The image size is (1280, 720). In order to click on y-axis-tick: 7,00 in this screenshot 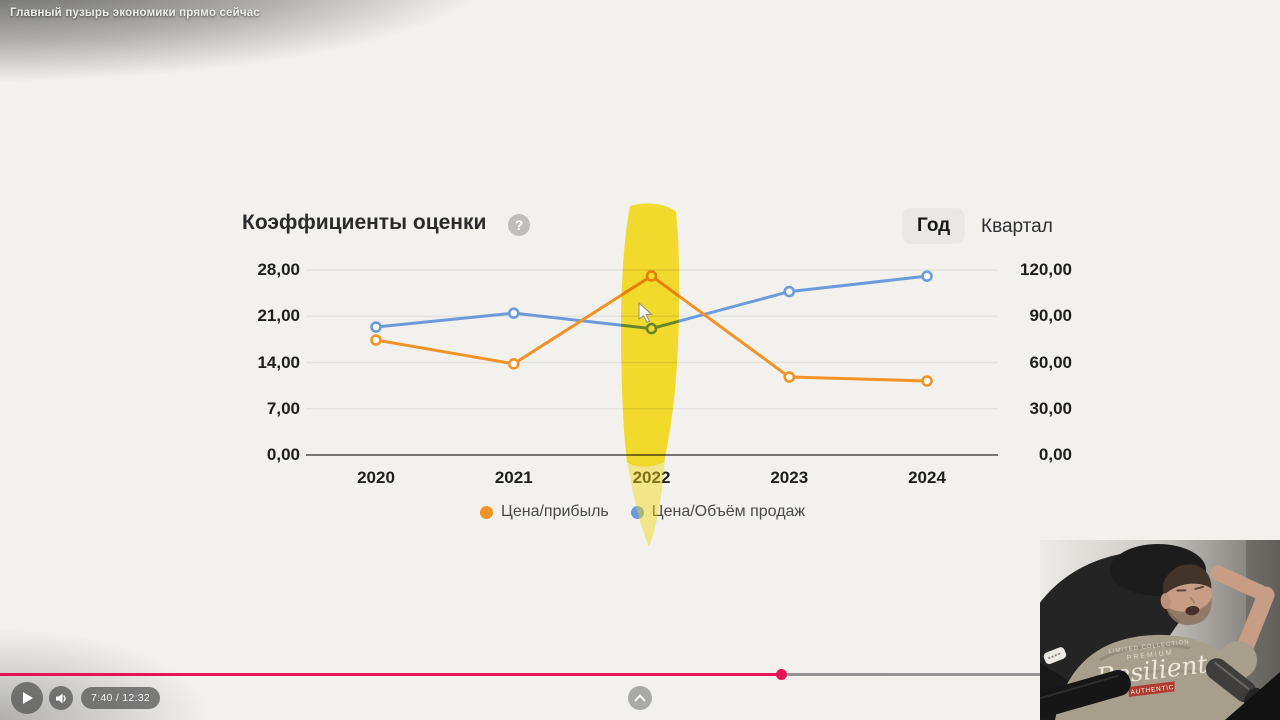, I will do `click(283, 408)`.